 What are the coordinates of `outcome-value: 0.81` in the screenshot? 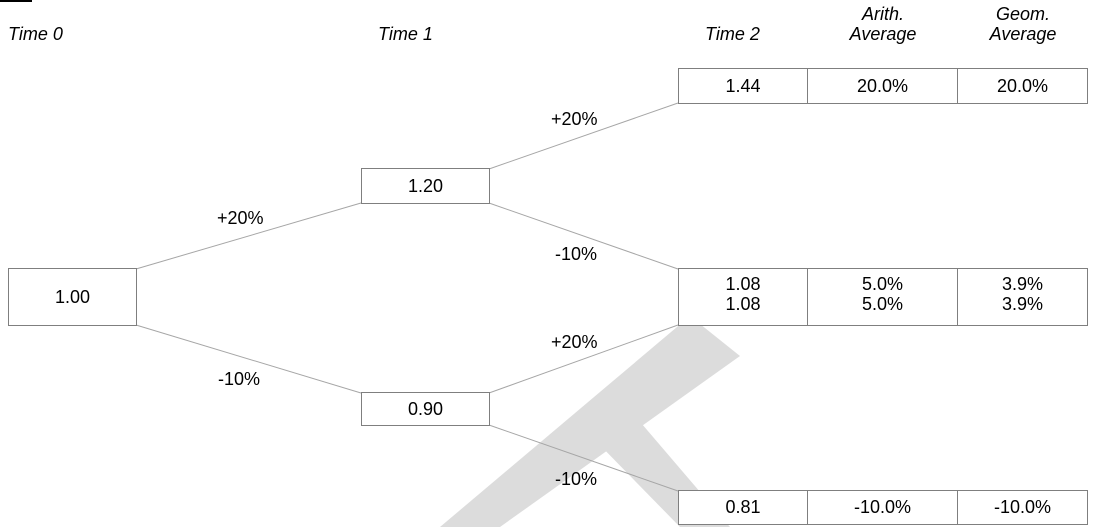 It's located at (743, 507).